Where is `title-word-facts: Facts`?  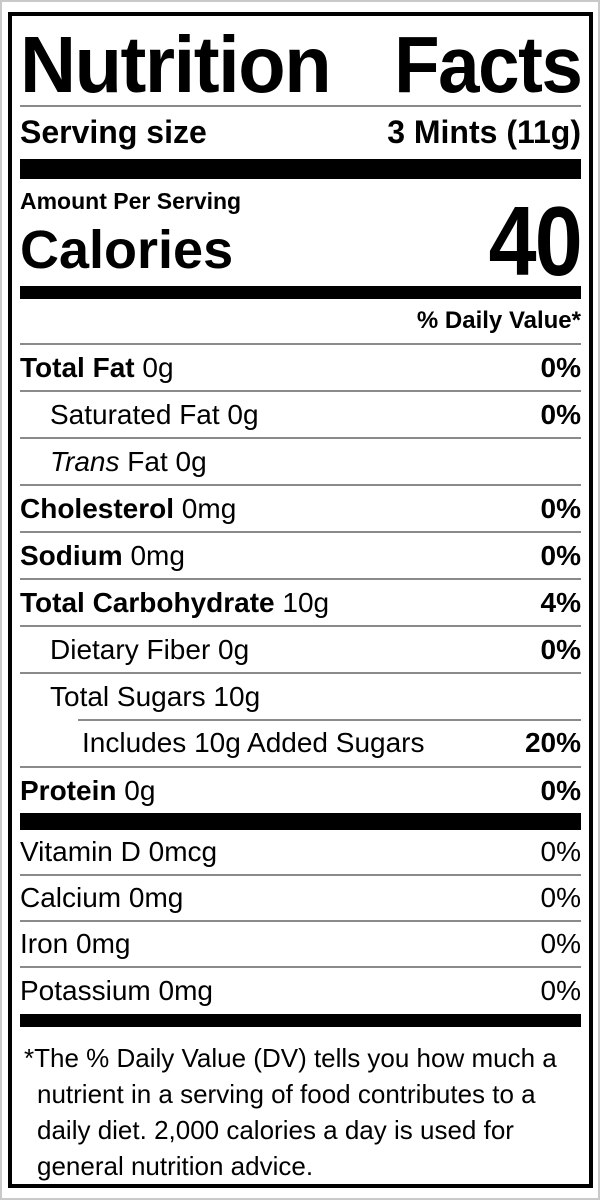
title-word-facts: Facts is located at coordinates (487, 67).